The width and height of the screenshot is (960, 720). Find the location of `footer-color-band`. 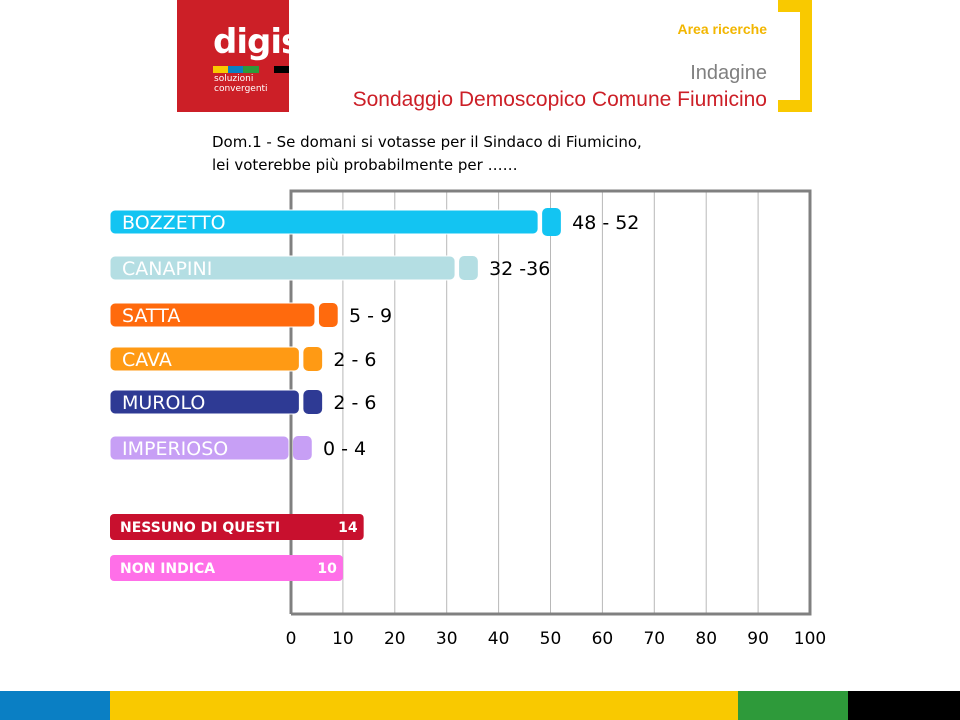

footer-color-band is located at coordinates (480, 705).